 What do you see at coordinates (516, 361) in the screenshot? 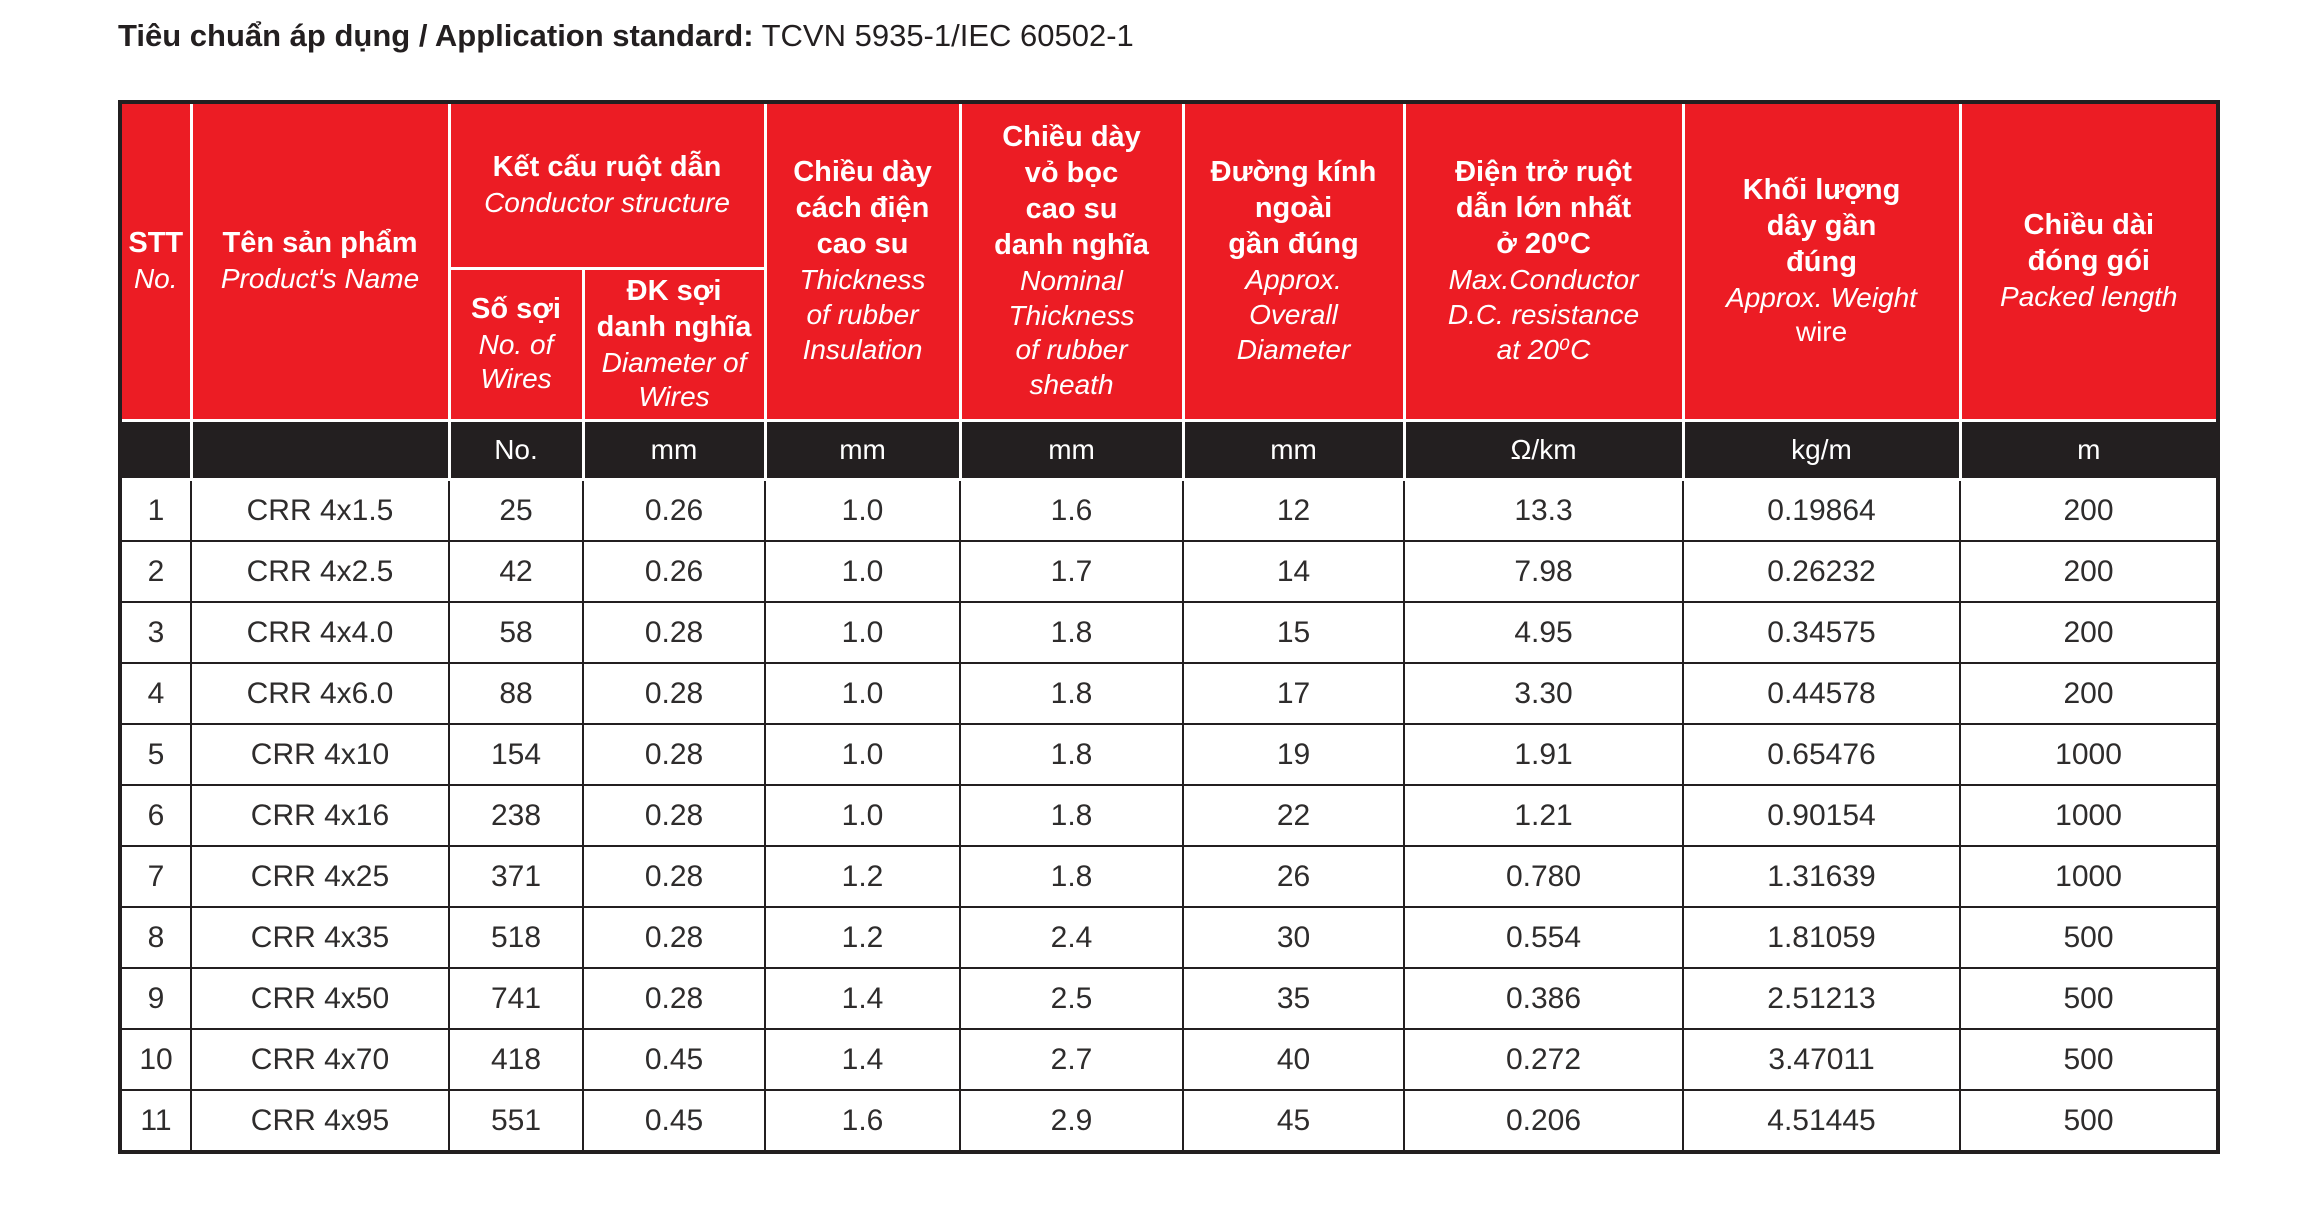
I see `header-no-of-wires-en: No. of Wires` at bounding box center [516, 361].